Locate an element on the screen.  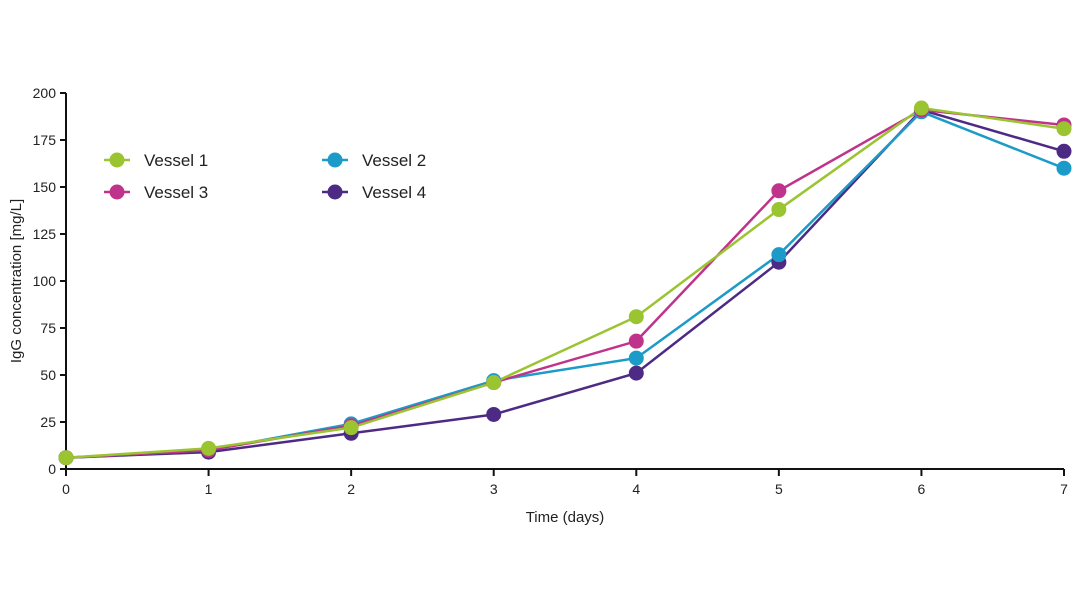
legend-label: Vessel 2 is located at coordinates (394, 160).